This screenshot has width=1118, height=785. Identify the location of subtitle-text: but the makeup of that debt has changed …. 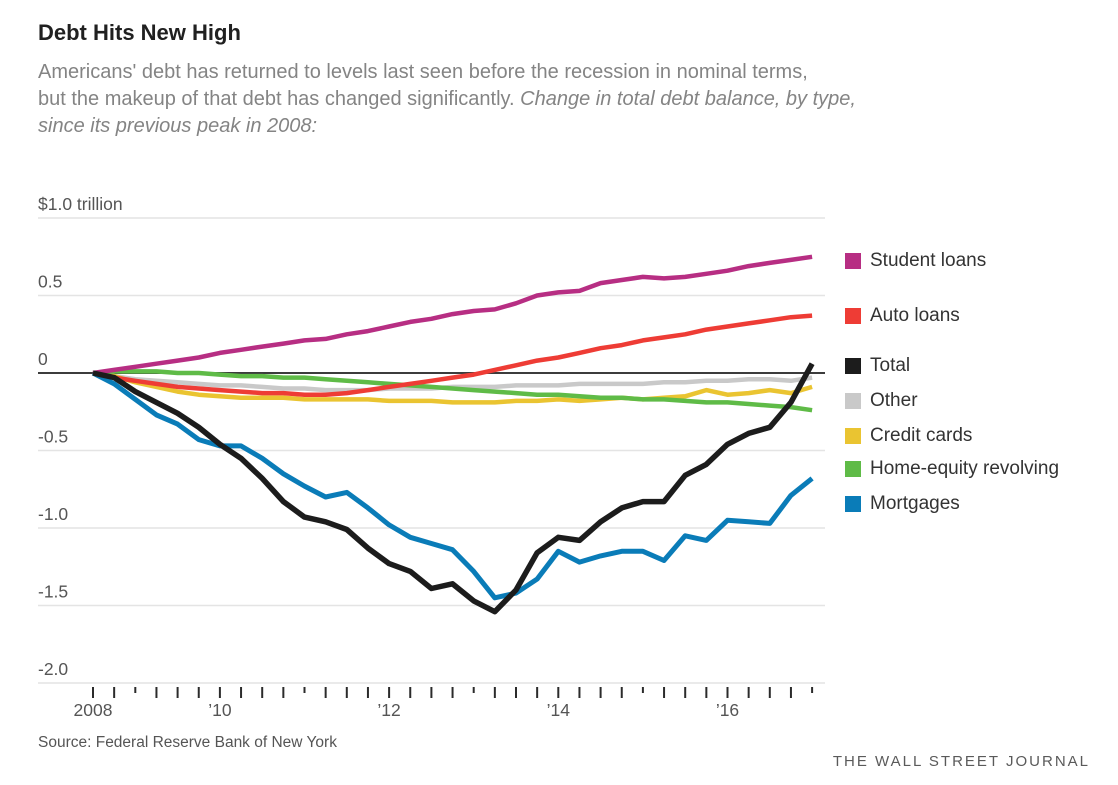
(279, 99).